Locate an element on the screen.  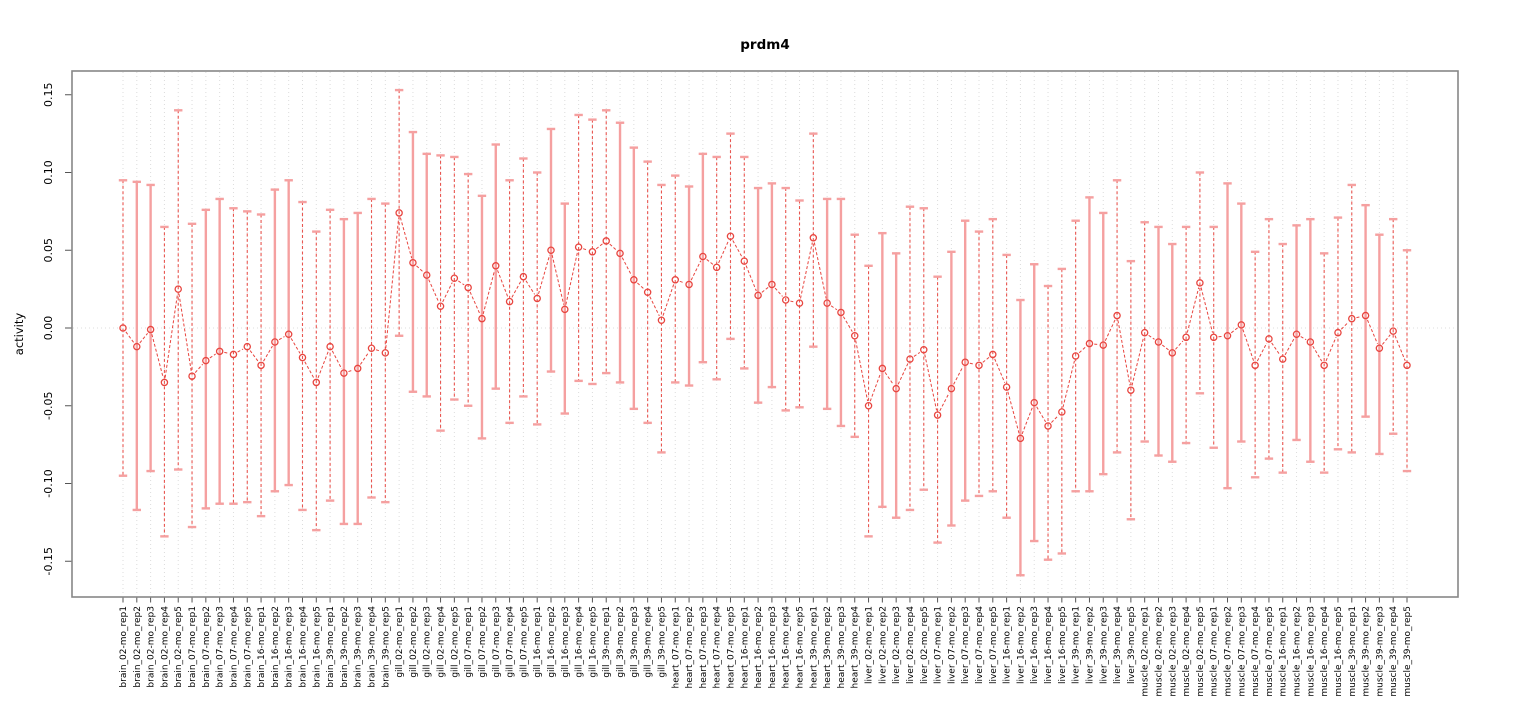
y-tick-label: -0.15 is located at coordinates (48, 561).